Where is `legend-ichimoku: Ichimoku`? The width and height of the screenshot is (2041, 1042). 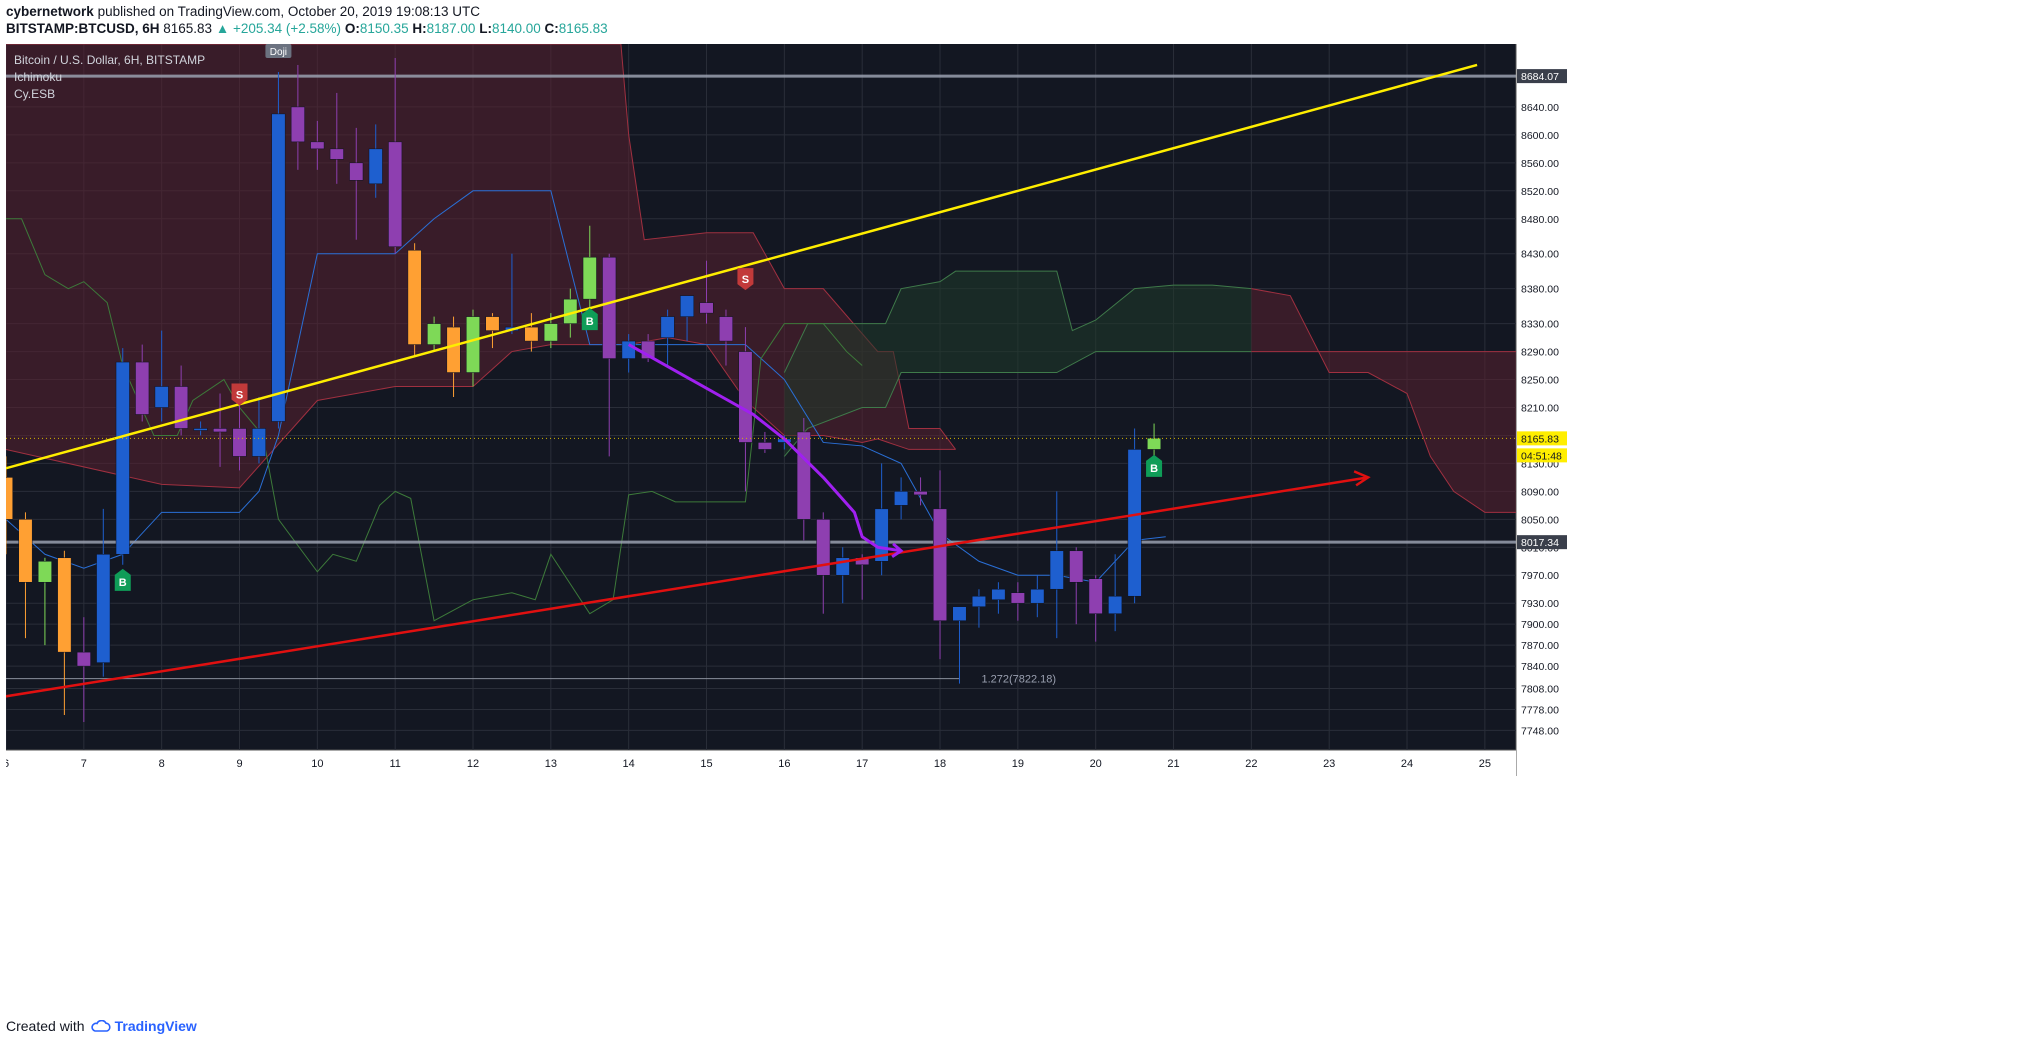
legend-ichimoku: Ichimoku is located at coordinates (38, 77).